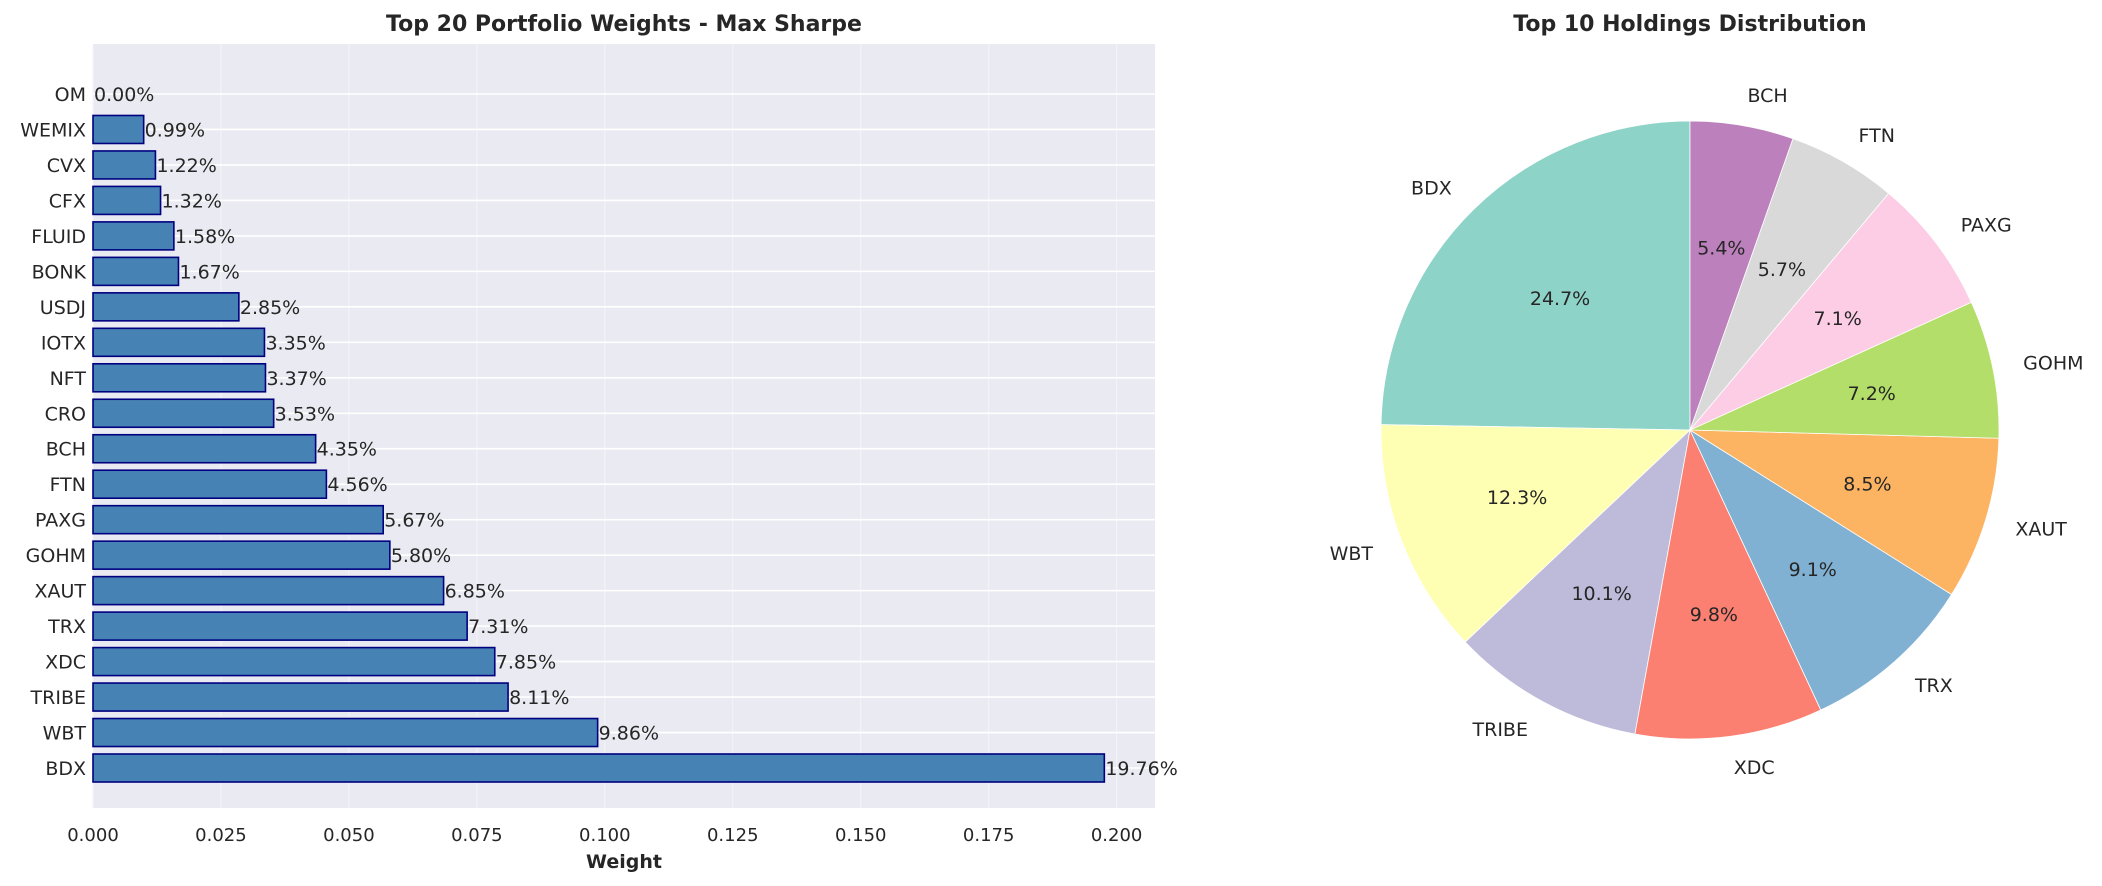 This screenshot has height=886, width=2102. What do you see at coordinates (1431, 189) in the screenshot?
I see `pie-label: BDX` at bounding box center [1431, 189].